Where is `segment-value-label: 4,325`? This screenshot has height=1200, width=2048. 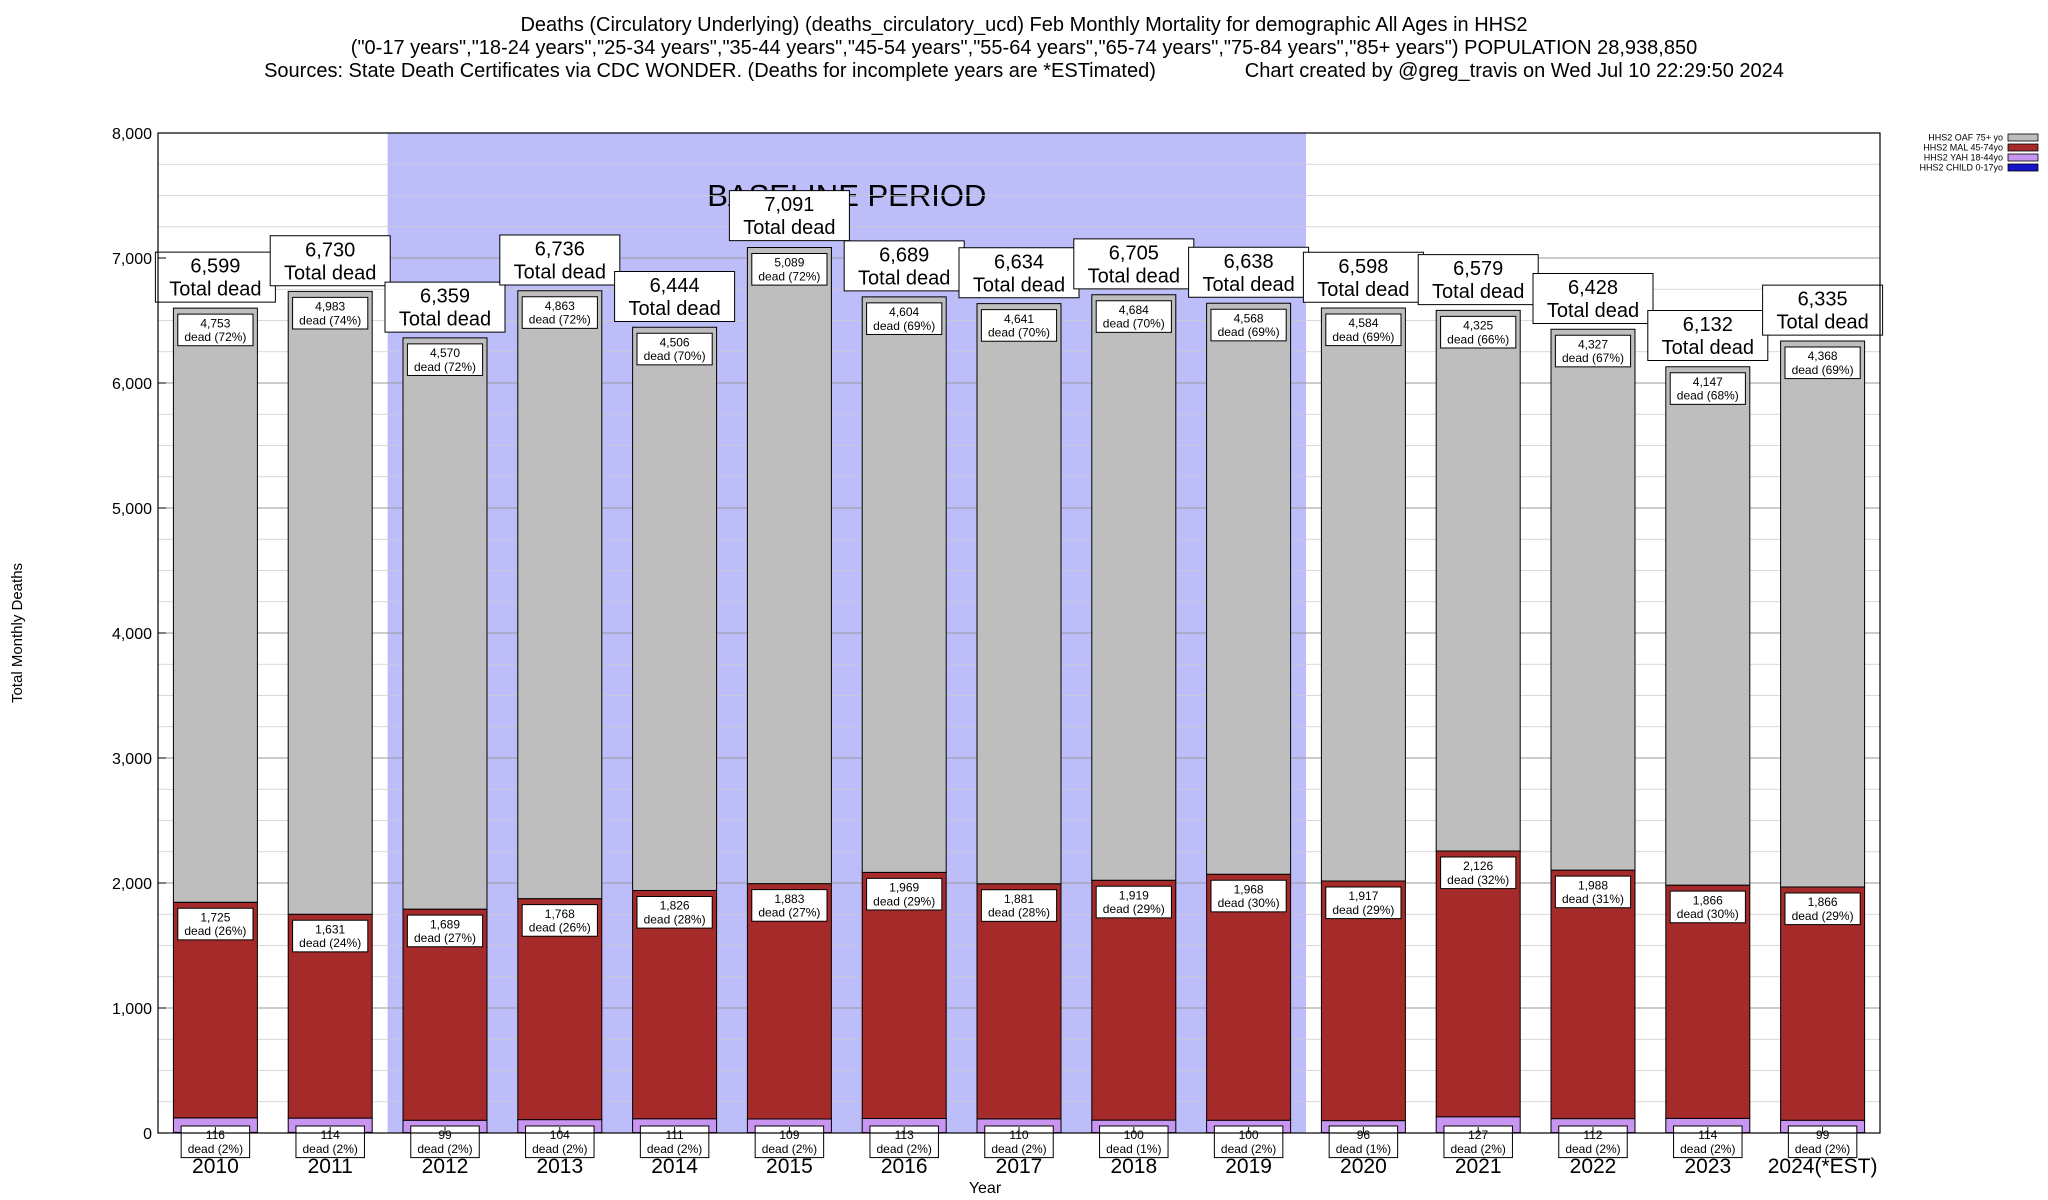
segment-value-label: 4,325 is located at coordinates (1478, 326).